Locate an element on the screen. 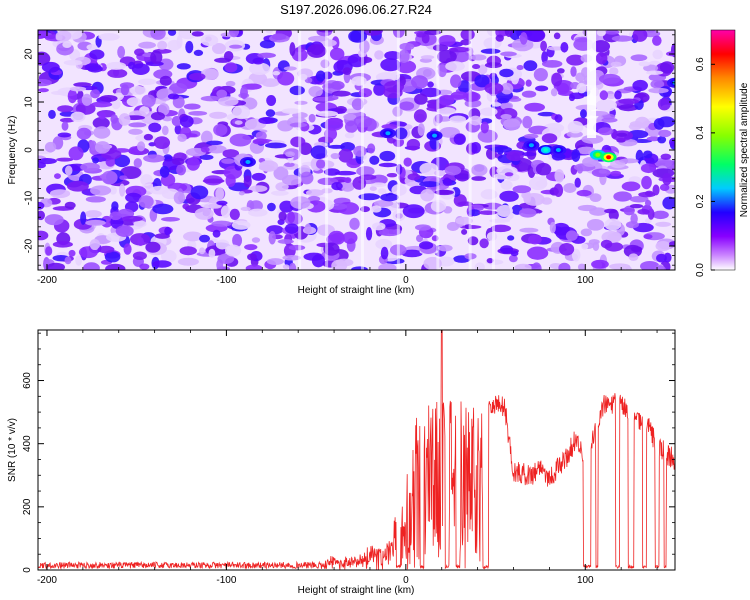 The width and height of the screenshot is (750, 600). spectrogram-gap is located at coordinates (592, 84).